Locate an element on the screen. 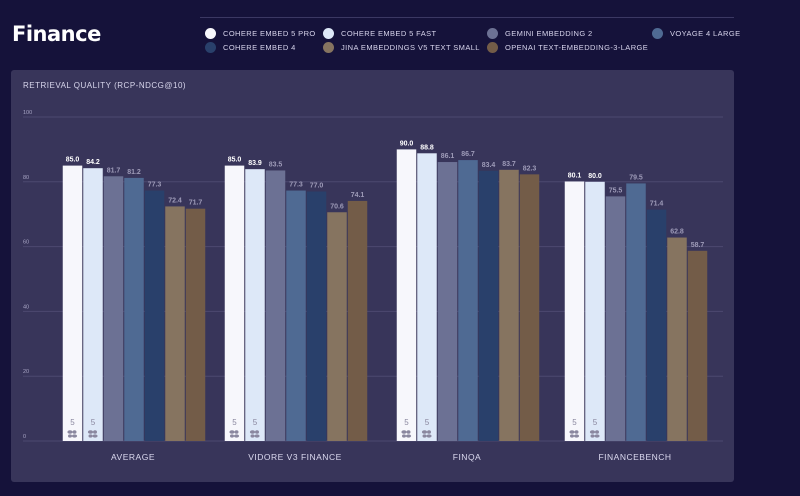 The width and height of the screenshot is (800, 496). legend-item-cohere-embed-5-fast: COHERE EMBED 5 FAST is located at coordinates (380, 33).